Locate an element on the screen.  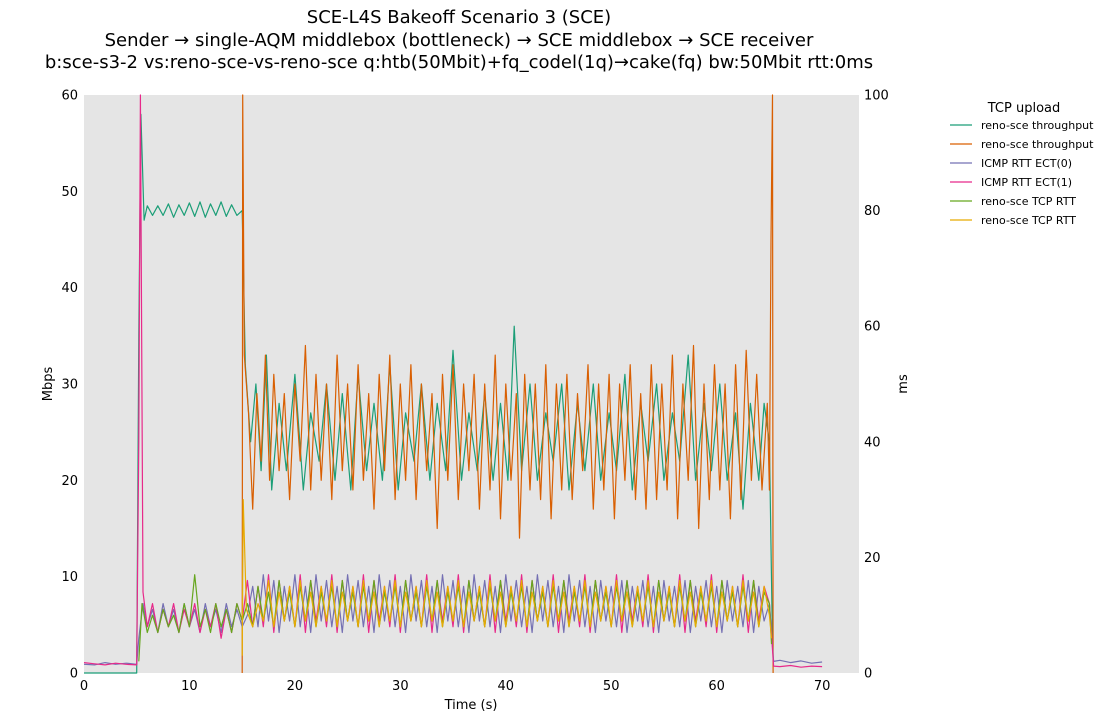
y-axis-ticks: 0 10 20 30 40 50 60 is located at coordinates (69, 385).